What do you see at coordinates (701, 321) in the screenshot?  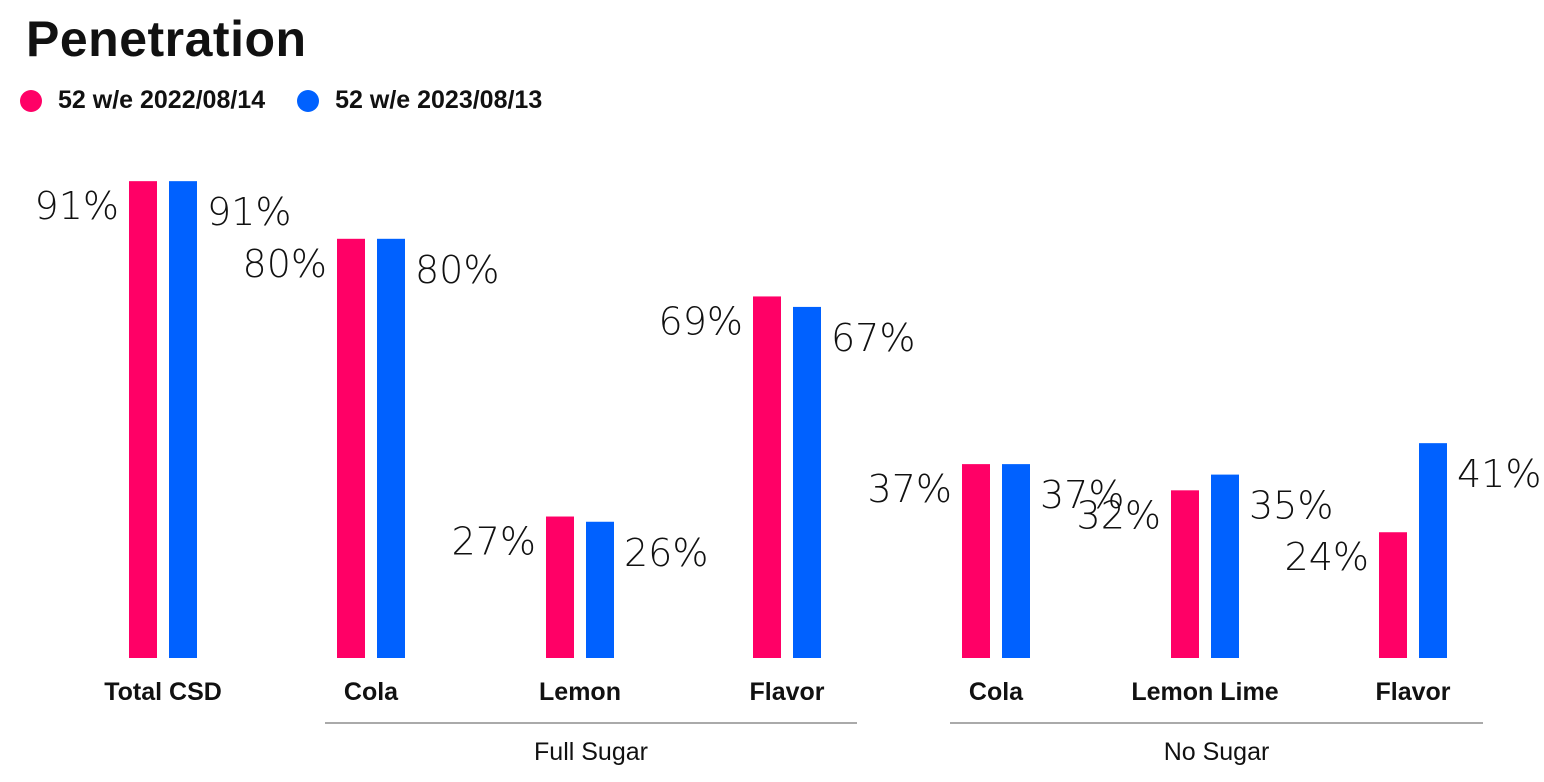 I see `data-label-flavor-3-series-0: 69%` at bounding box center [701, 321].